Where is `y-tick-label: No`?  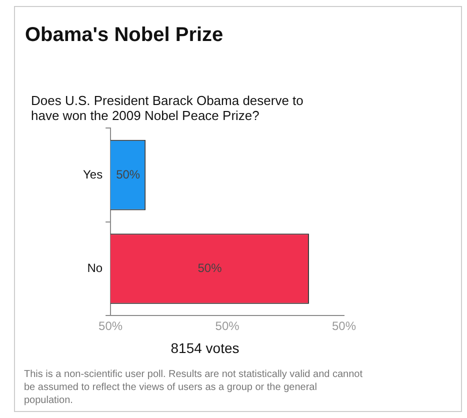
y-tick-label: No is located at coordinates (95, 268).